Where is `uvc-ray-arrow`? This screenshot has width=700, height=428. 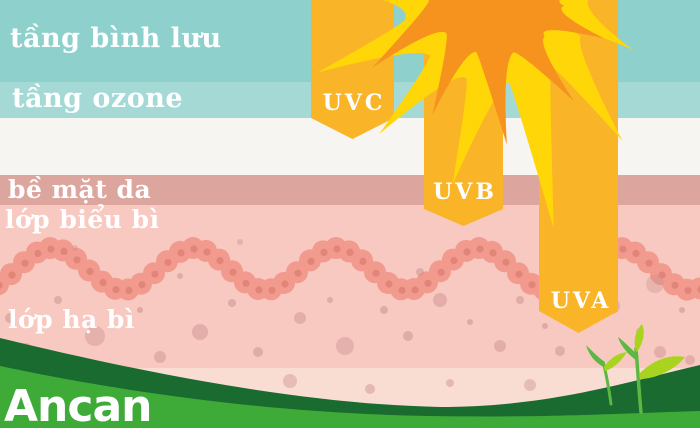
uvc-ray-arrow is located at coordinates (352, 69).